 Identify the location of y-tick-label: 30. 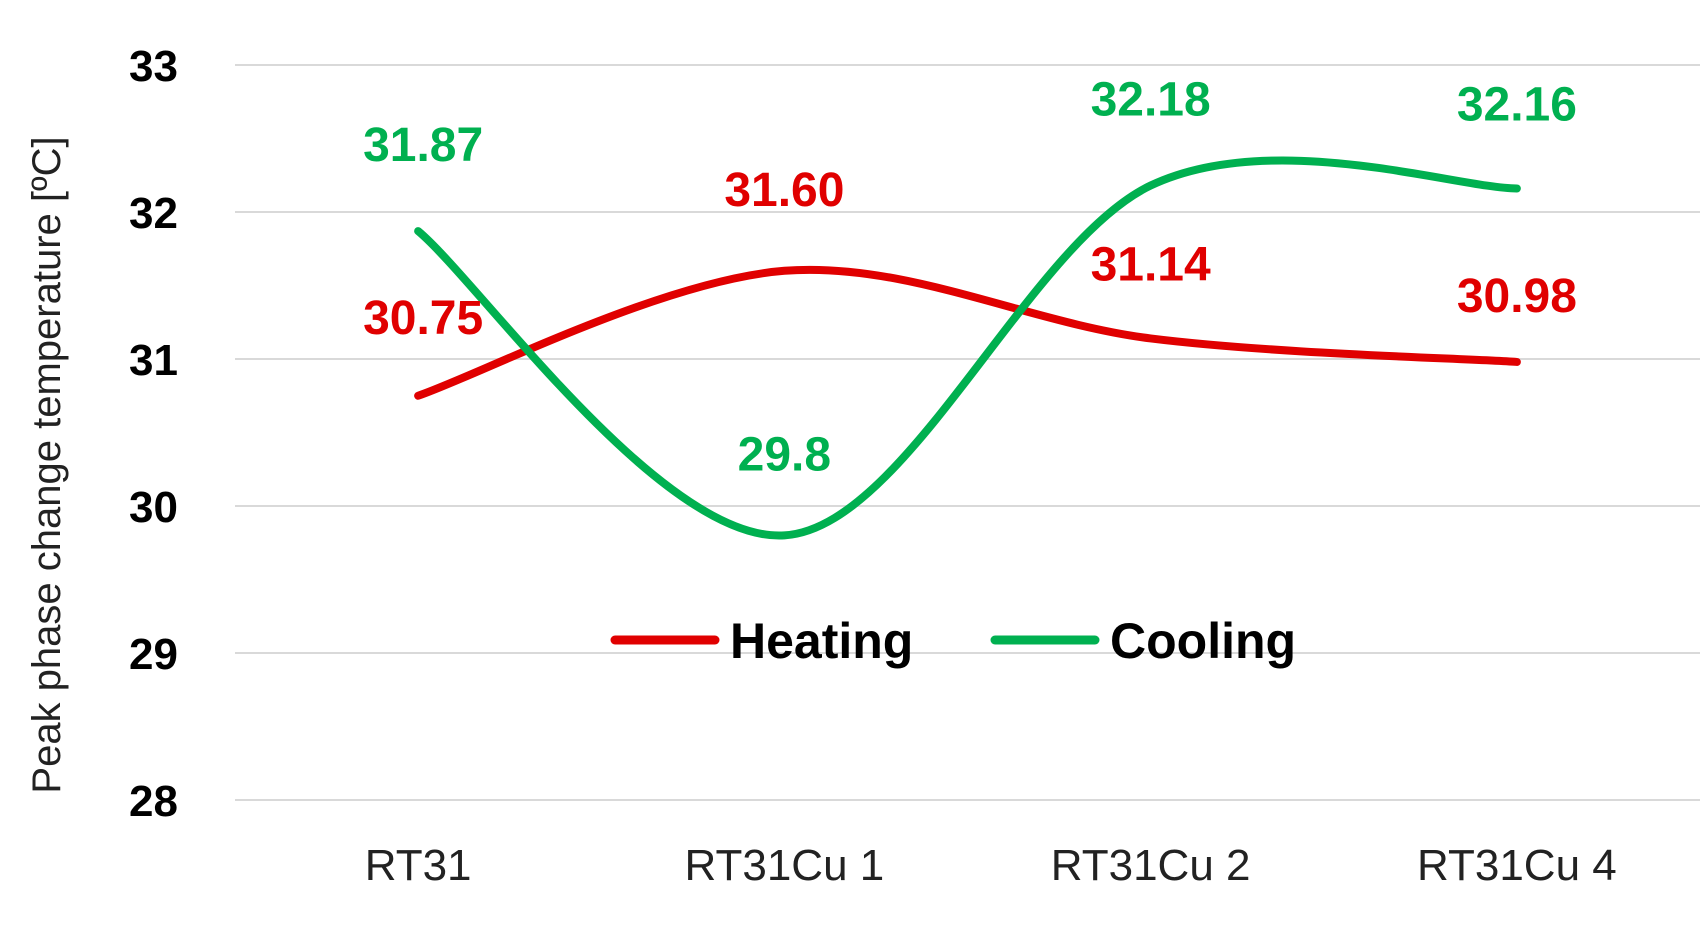
(153, 507).